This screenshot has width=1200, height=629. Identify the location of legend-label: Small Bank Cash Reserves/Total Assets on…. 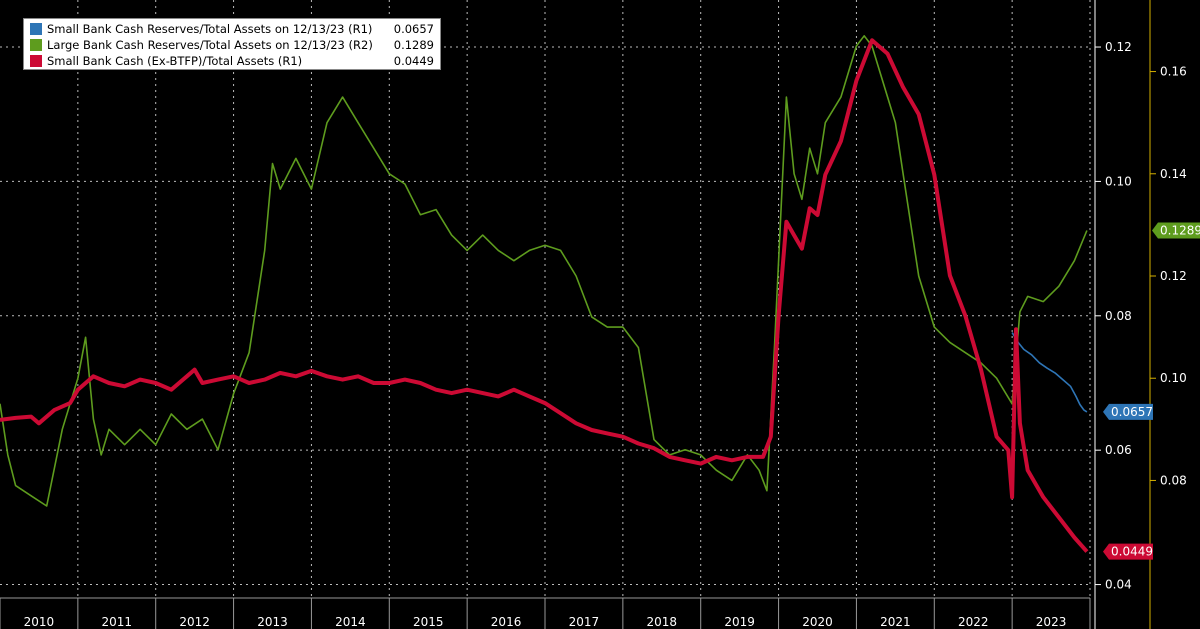
(210, 29).